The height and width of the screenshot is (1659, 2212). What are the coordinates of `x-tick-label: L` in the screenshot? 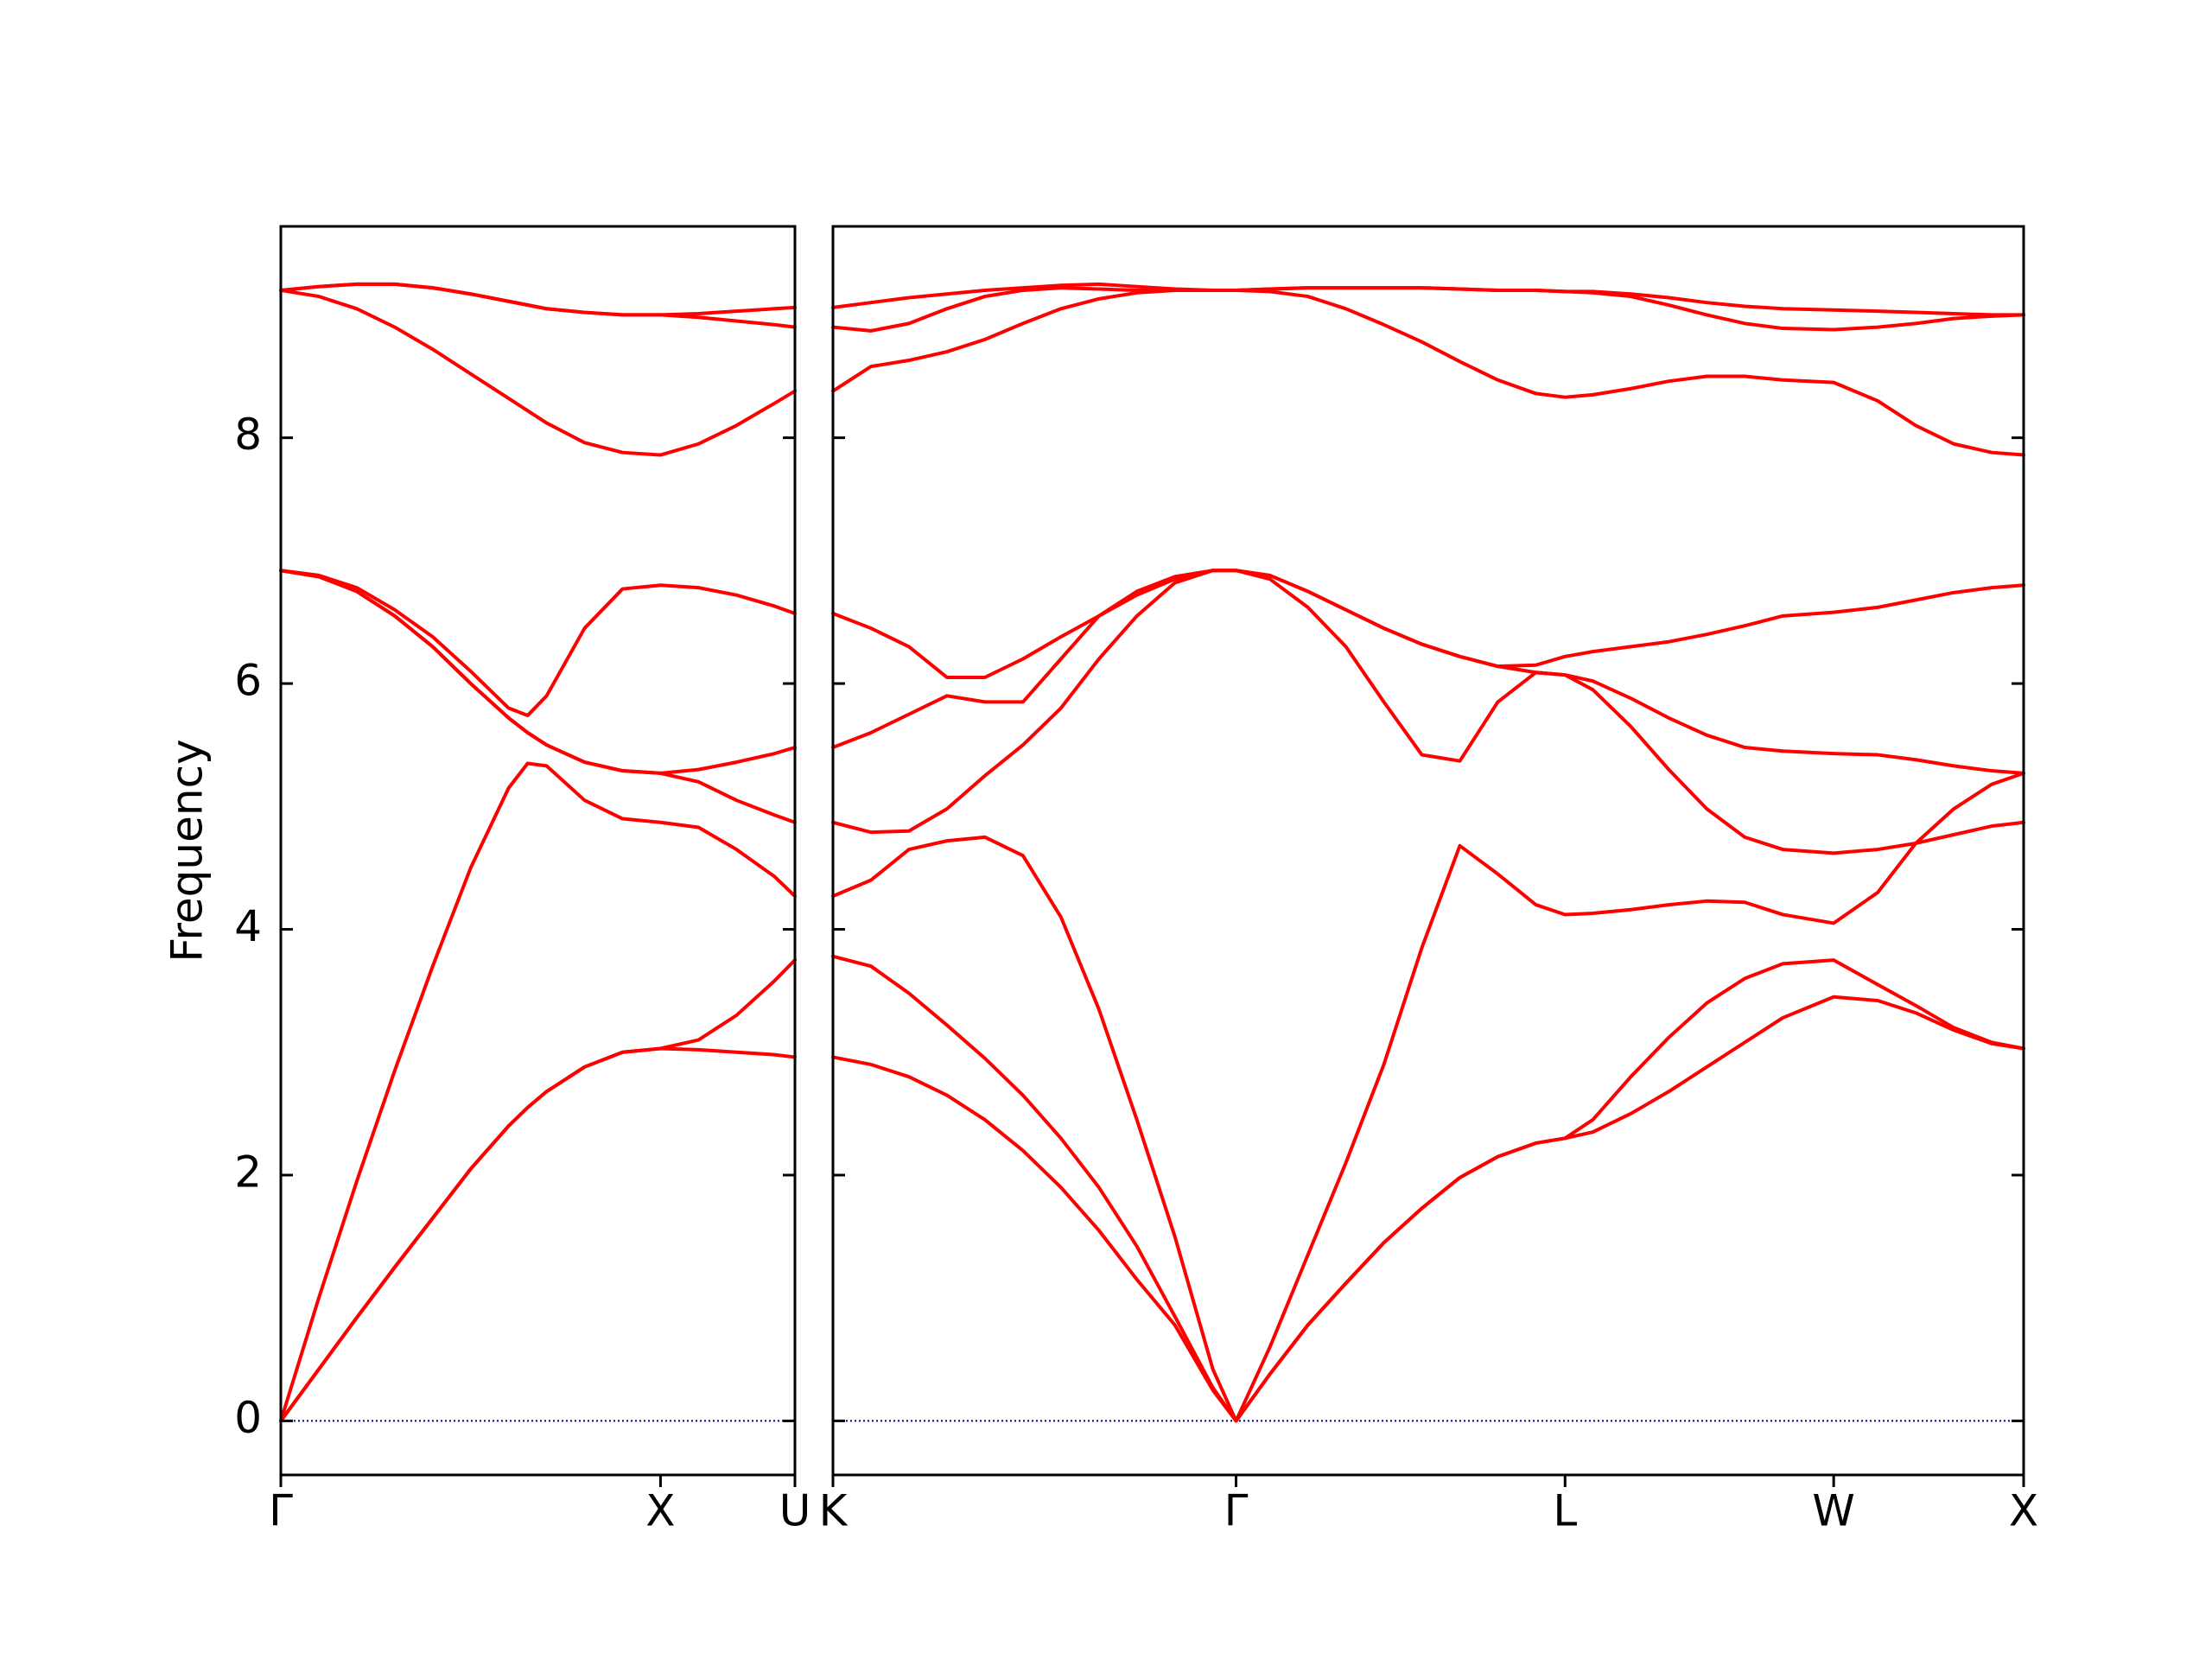 It's located at (1565, 1511).